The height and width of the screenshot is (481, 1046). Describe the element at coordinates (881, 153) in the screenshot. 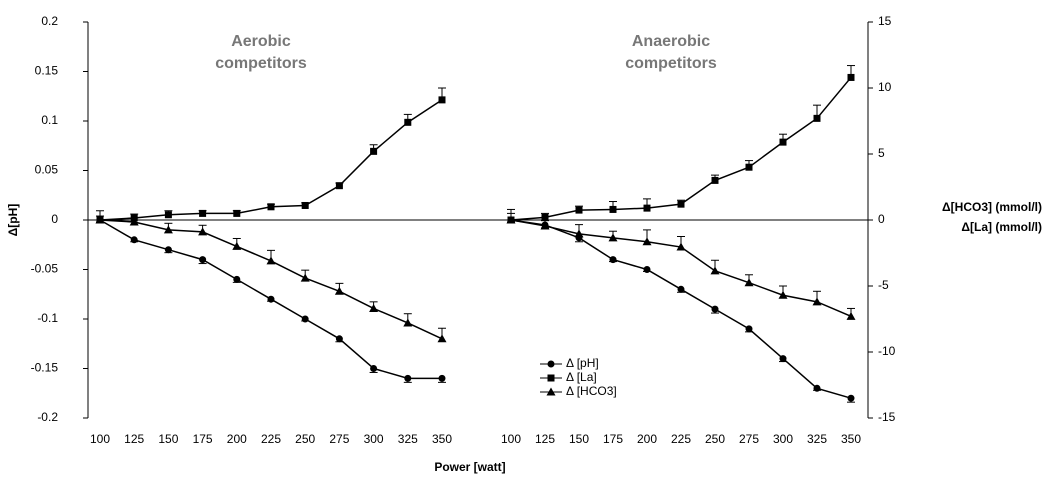

I see `y2-tick-label: 5` at that location.